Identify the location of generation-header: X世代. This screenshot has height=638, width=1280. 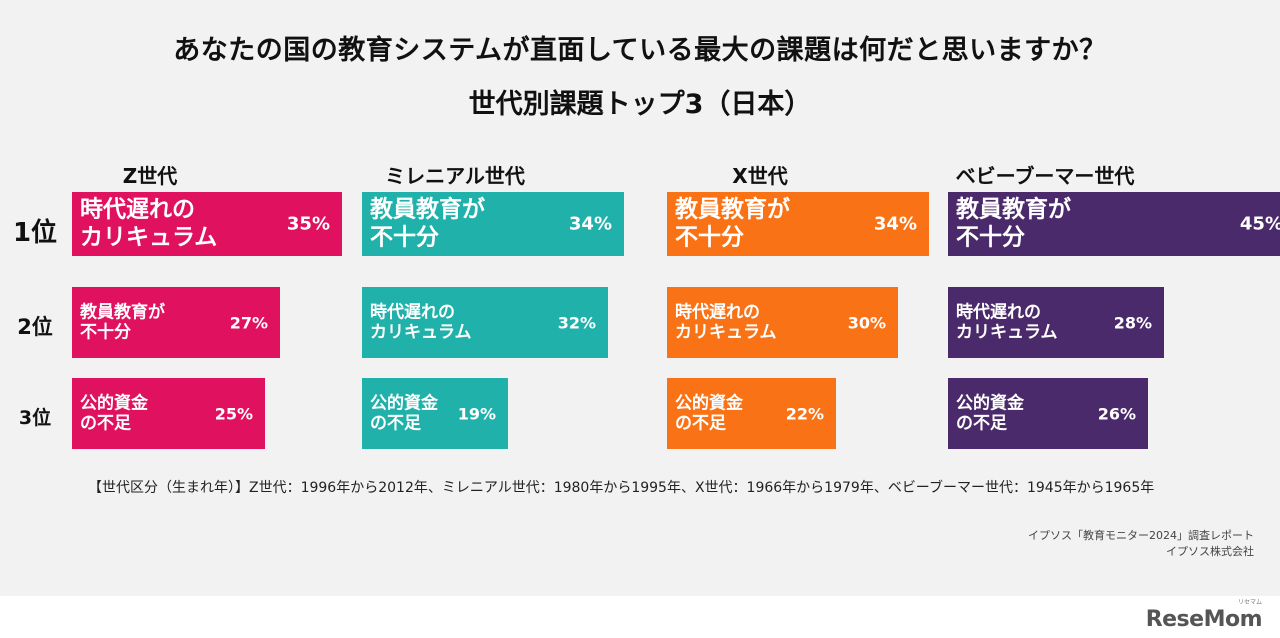
(760, 176).